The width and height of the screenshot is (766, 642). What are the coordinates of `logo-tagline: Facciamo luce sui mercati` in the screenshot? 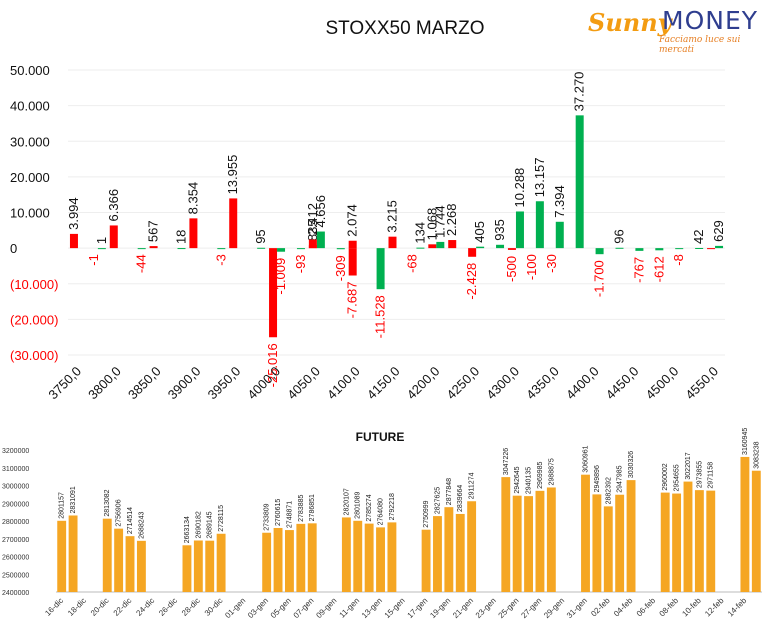 It's located at (700, 45).